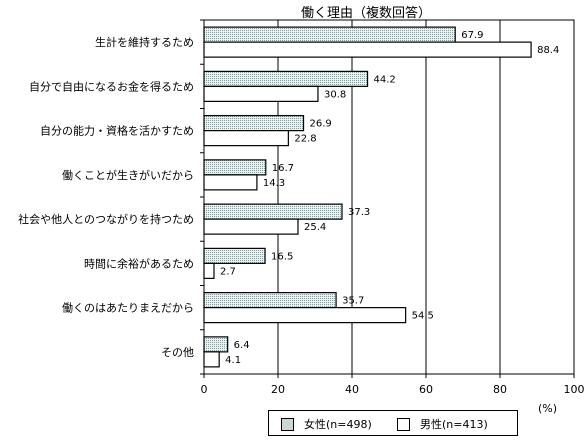  What do you see at coordinates (385, 79) in the screenshot?
I see `data-label: 44.2` at bounding box center [385, 79].